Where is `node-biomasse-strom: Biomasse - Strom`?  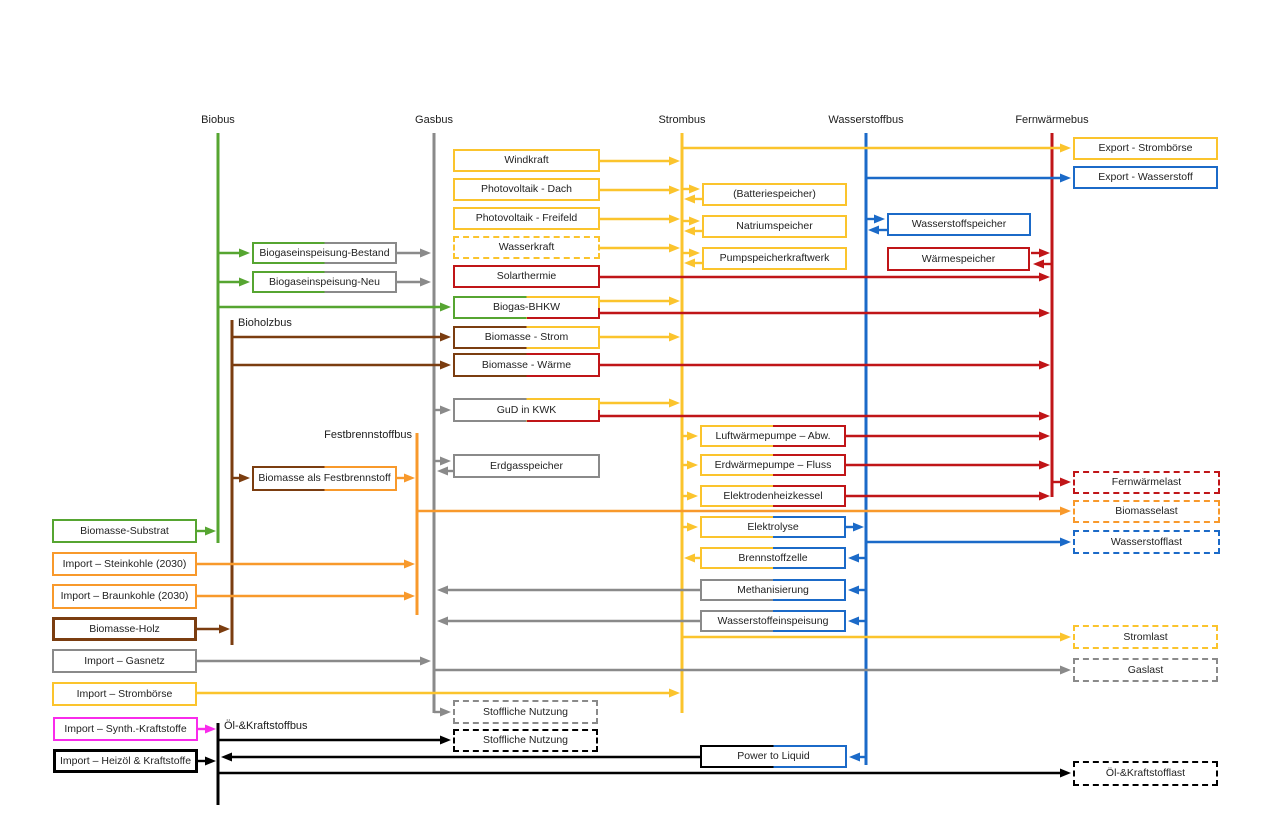
node-biomasse-strom: Biomasse - Strom is located at coordinates (526, 337).